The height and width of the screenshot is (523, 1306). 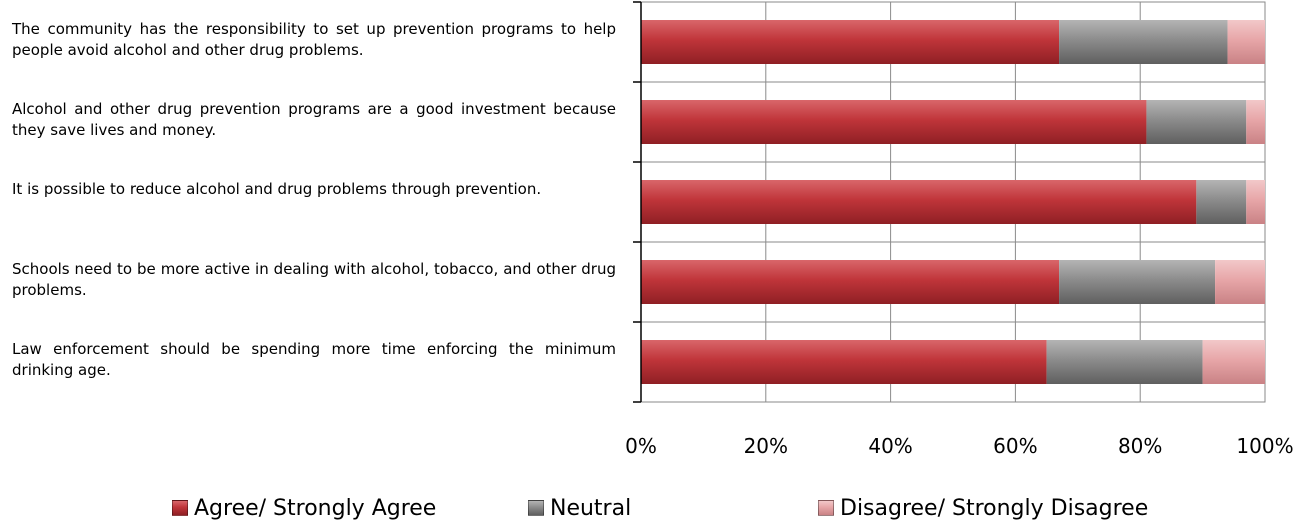 I want to click on legend-item-disagree: Disagree/ Strongly Disagree, so click(x=983, y=508).